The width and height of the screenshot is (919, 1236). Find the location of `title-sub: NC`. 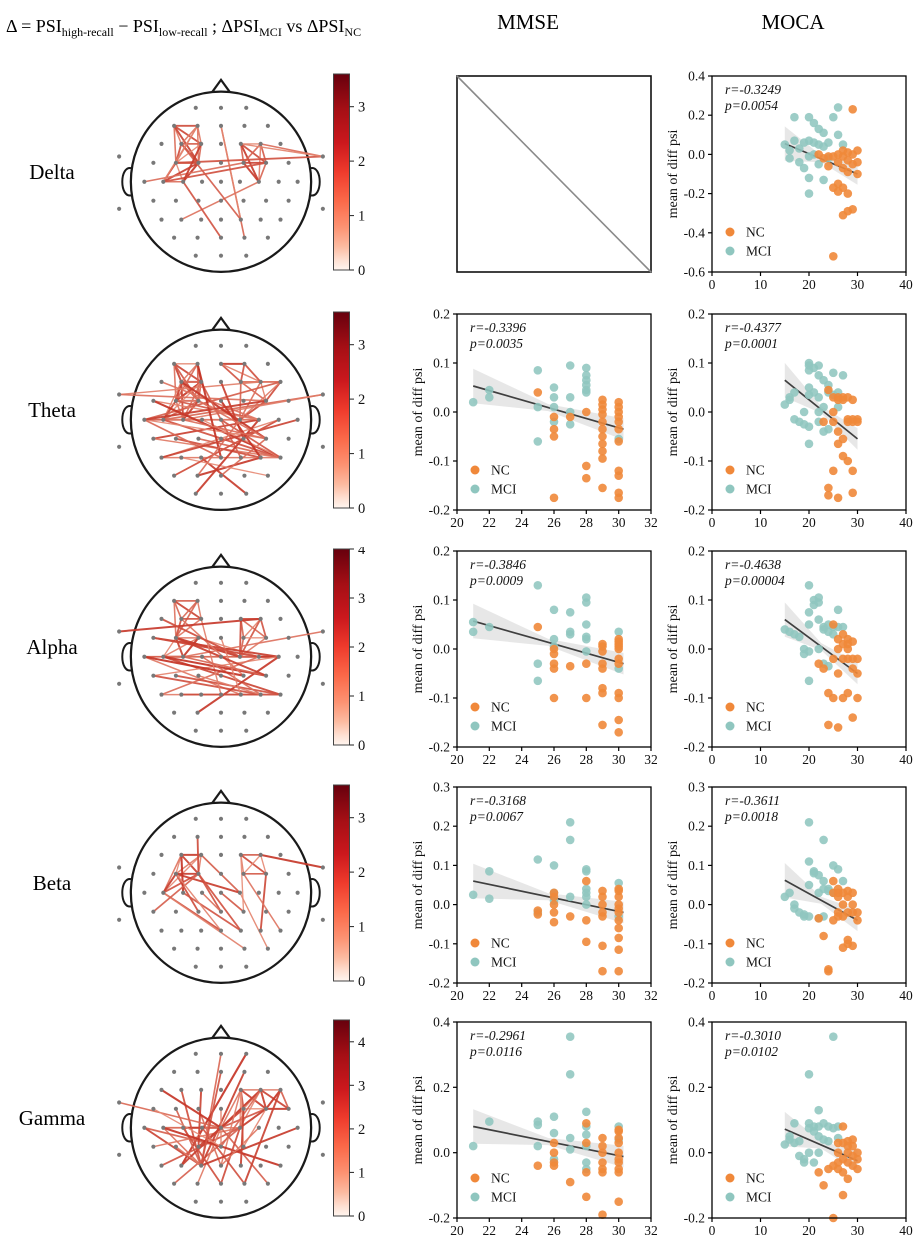

title-sub: NC is located at coordinates (353, 32).